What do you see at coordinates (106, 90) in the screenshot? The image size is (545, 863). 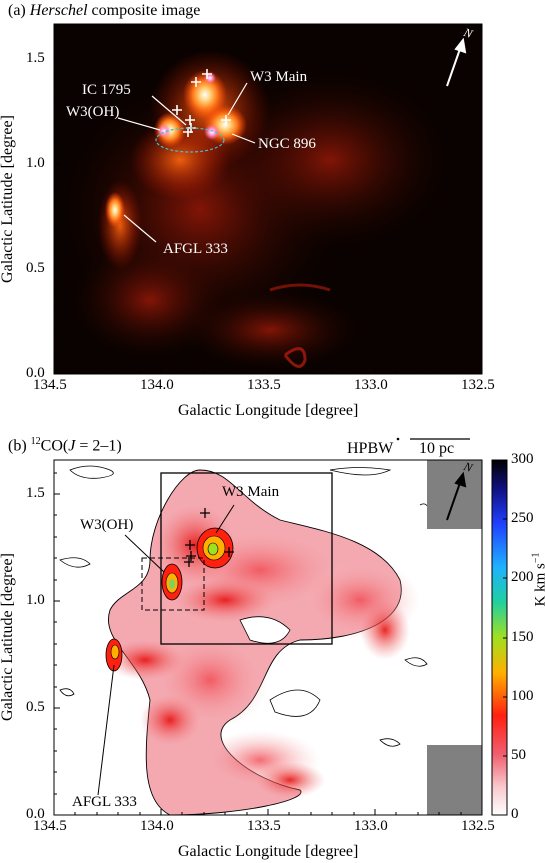 I see `label-ic1795: IC 1795` at bounding box center [106, 90].